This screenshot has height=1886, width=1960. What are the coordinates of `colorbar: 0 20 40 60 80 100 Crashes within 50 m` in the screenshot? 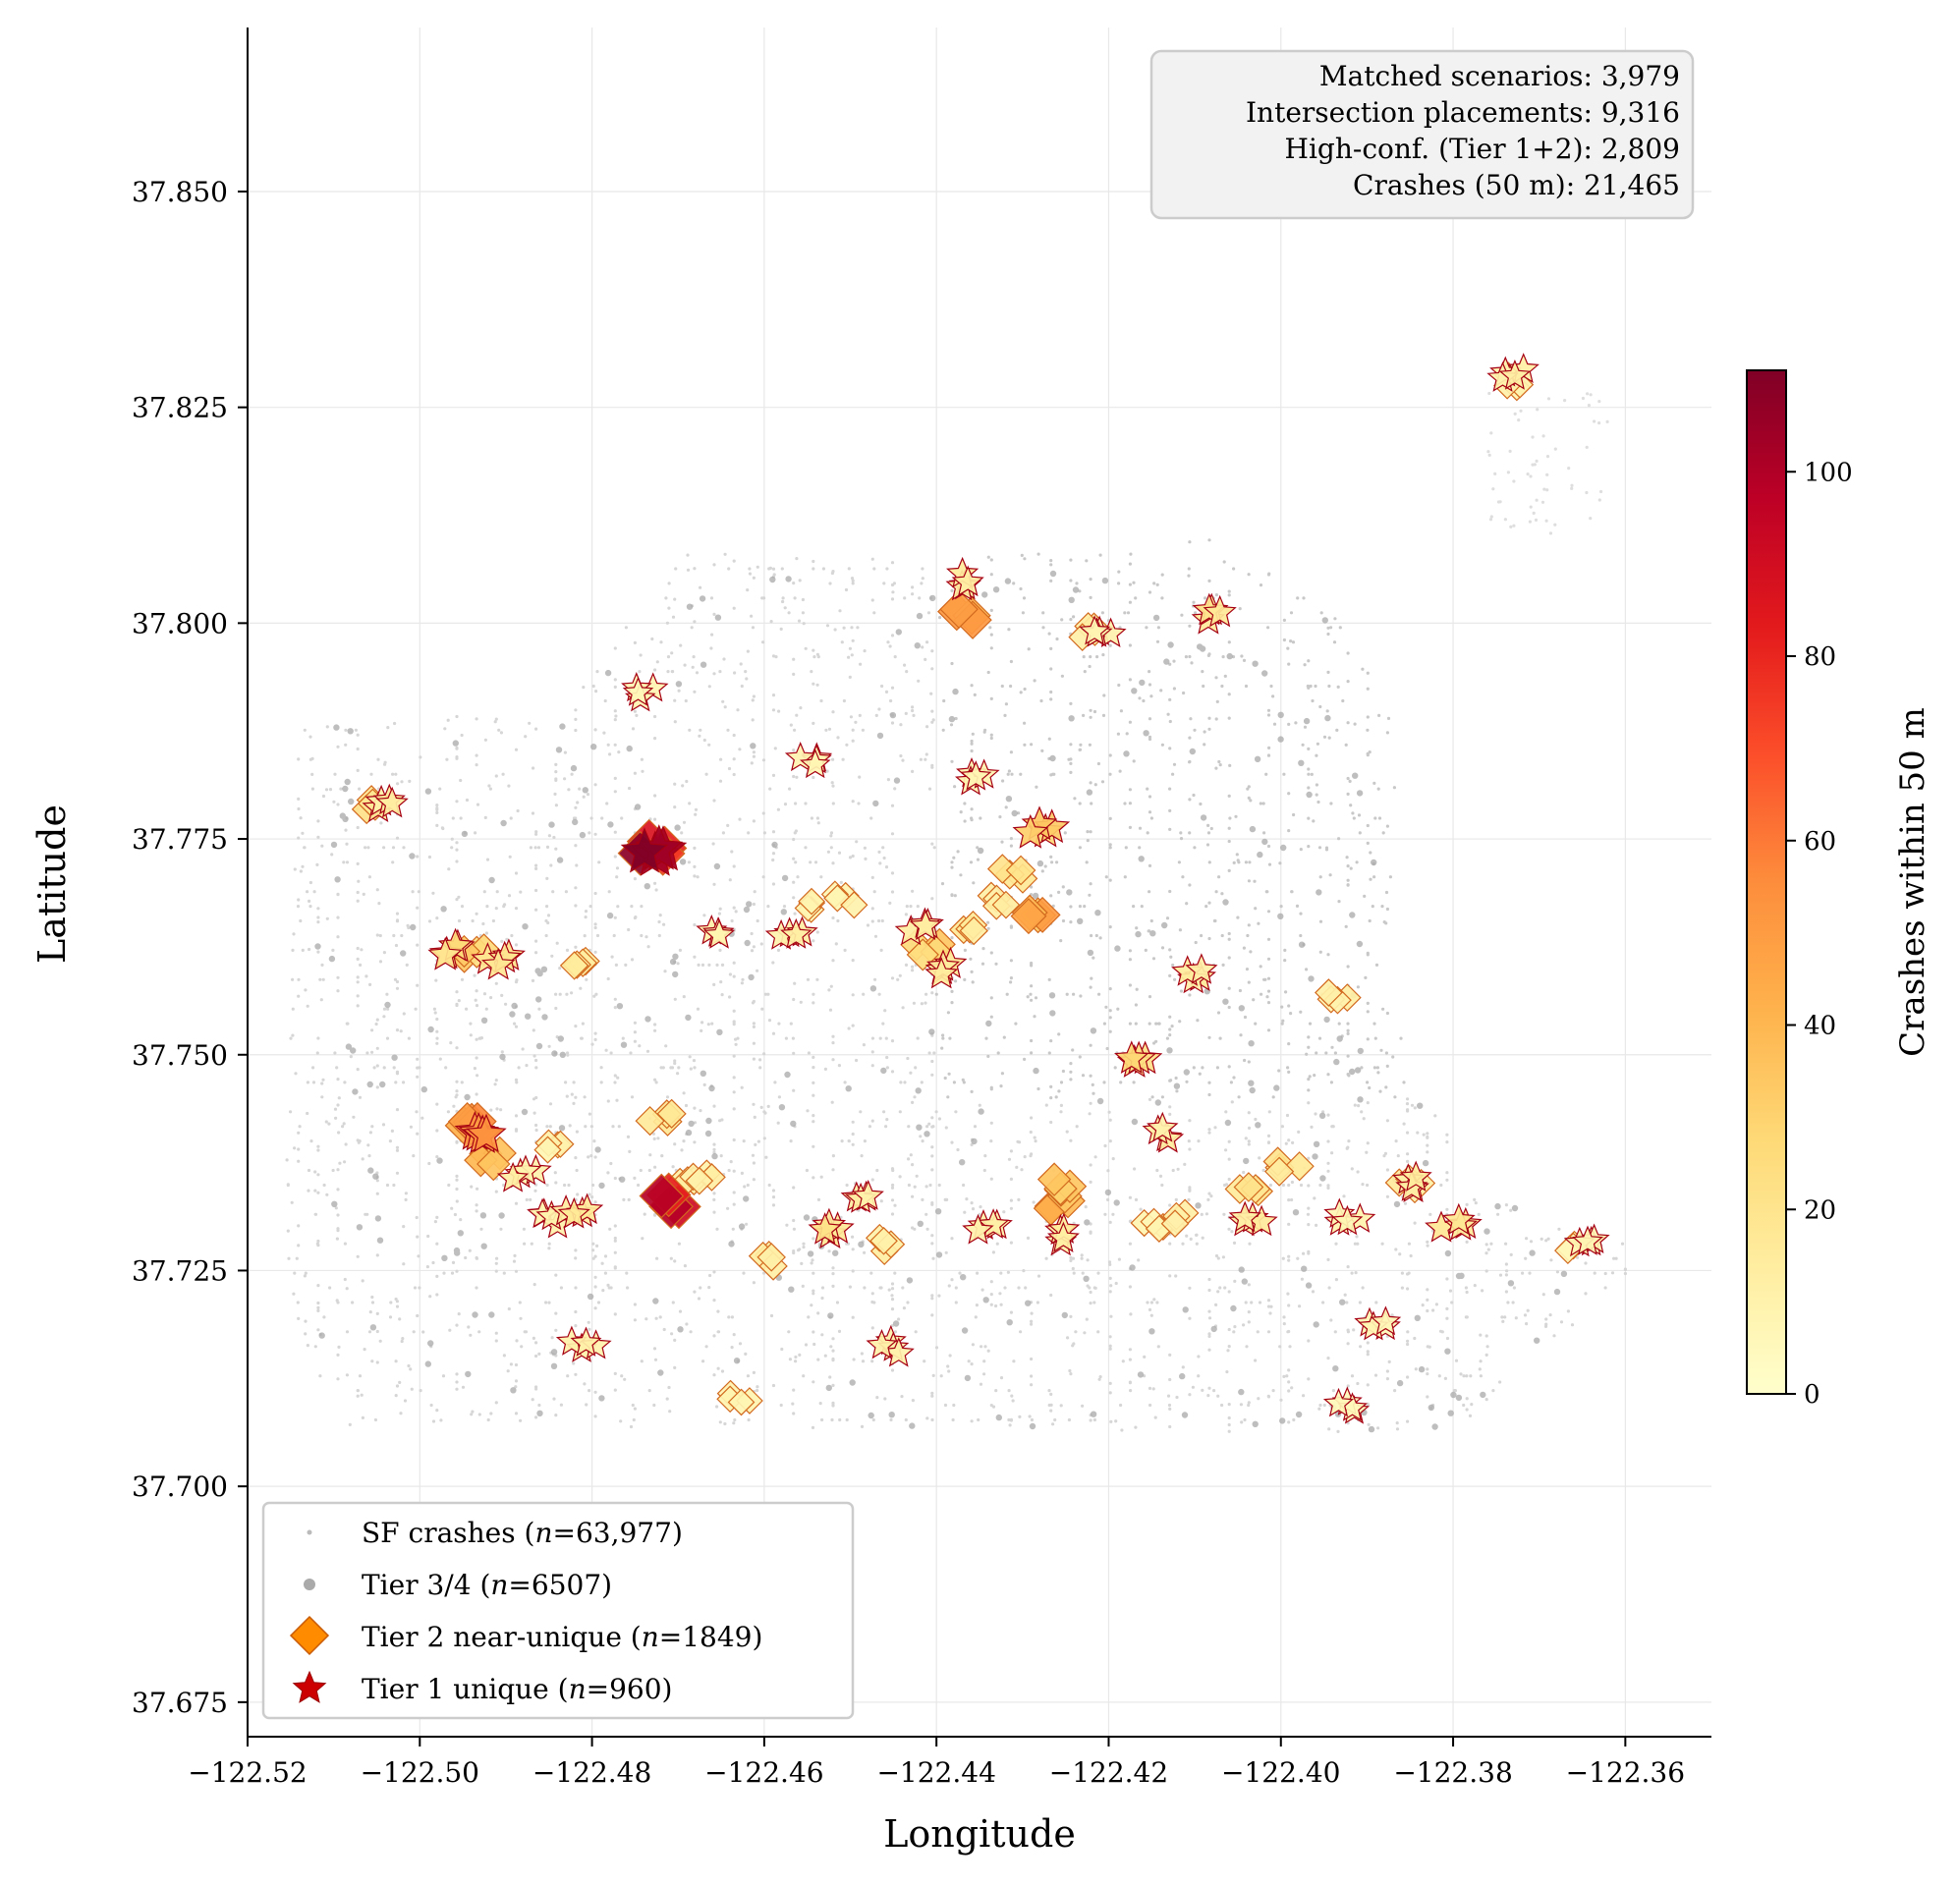 It's located at (1839, 889).